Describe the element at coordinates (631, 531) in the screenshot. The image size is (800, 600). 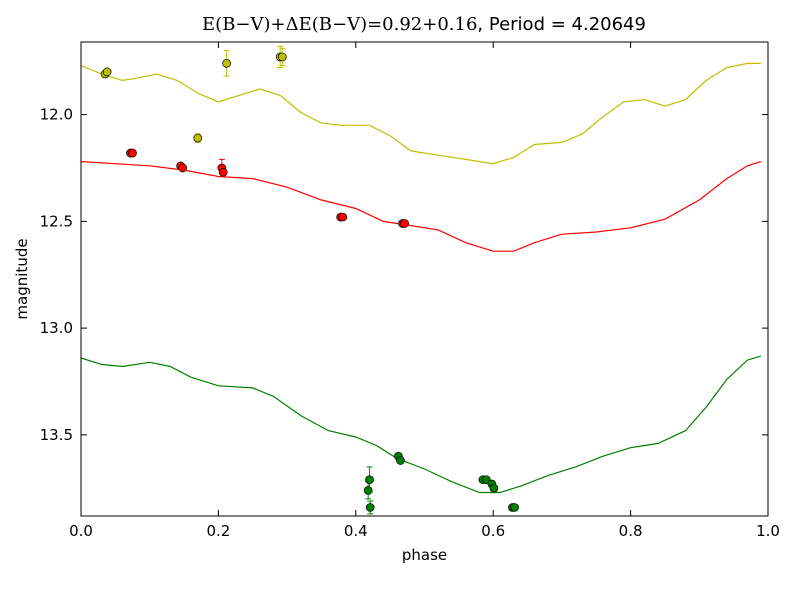
I see `x-tick-label: 0.8` at that location.